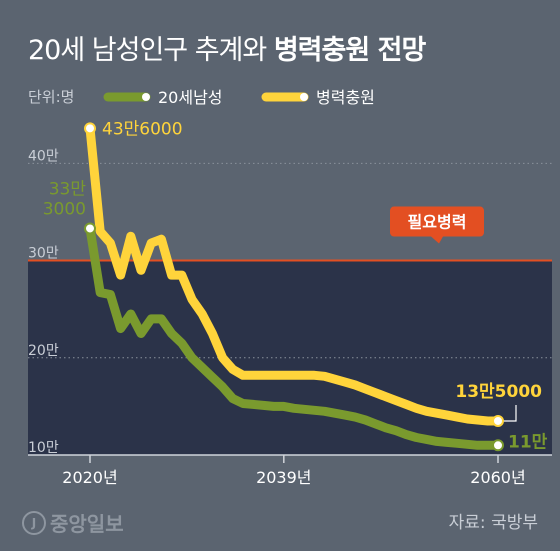 This screenshot has height=551, width=560. I want to click on x-tick-label: 2020년, so click(89, 477).